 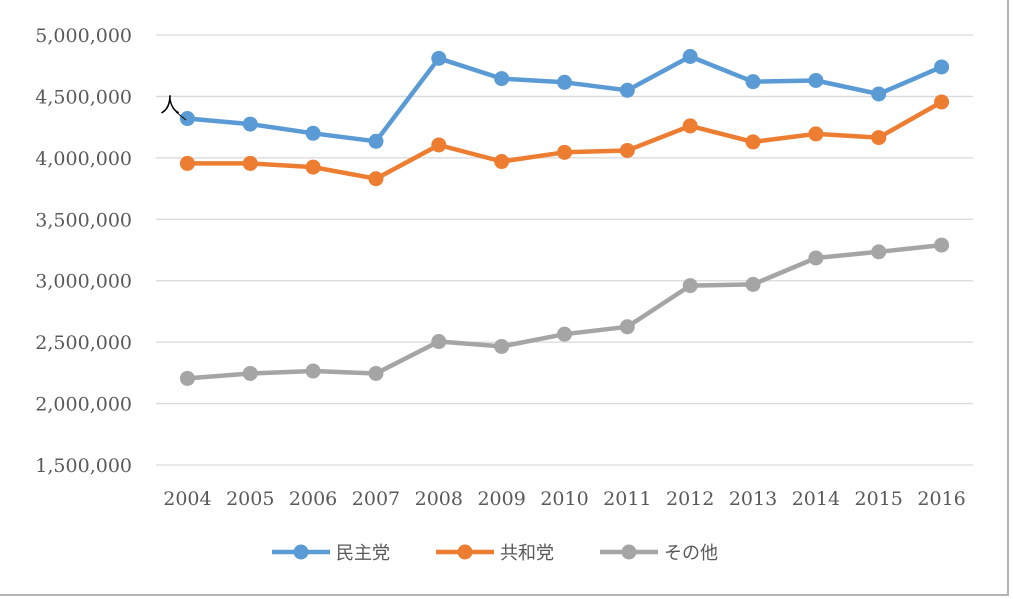 I want to click on legend: 民主党 共和党 その他, so click(x=495, y=553).